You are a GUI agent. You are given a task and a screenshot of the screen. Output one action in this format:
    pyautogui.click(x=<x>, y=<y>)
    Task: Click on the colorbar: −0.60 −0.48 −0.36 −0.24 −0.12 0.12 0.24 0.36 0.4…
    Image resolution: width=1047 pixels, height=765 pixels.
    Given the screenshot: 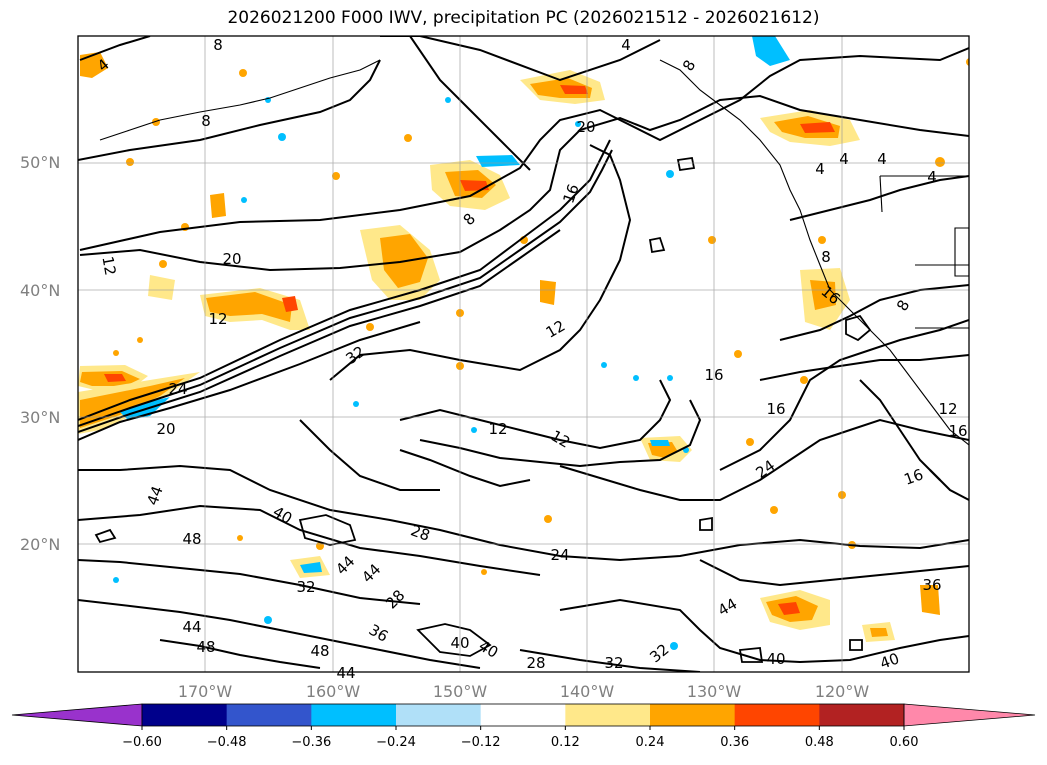 What is the action you would take?
    pyautogui.click(x=523, y=726)
    